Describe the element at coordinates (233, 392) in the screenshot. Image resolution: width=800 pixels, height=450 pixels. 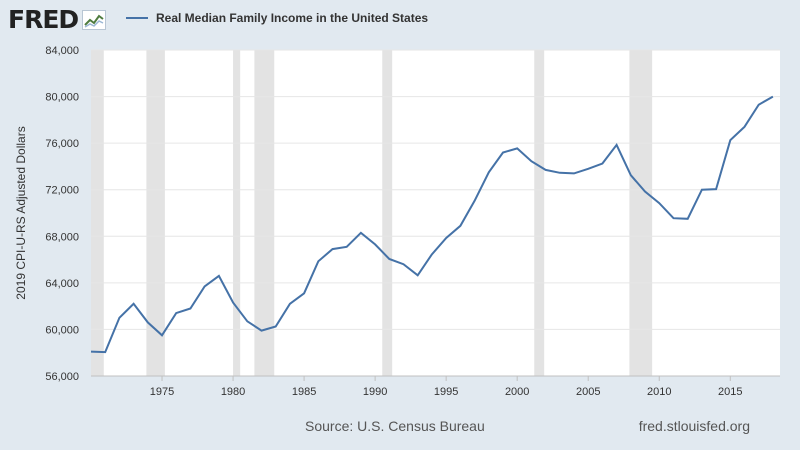
I see `x-tick-label: 1980` at that location.